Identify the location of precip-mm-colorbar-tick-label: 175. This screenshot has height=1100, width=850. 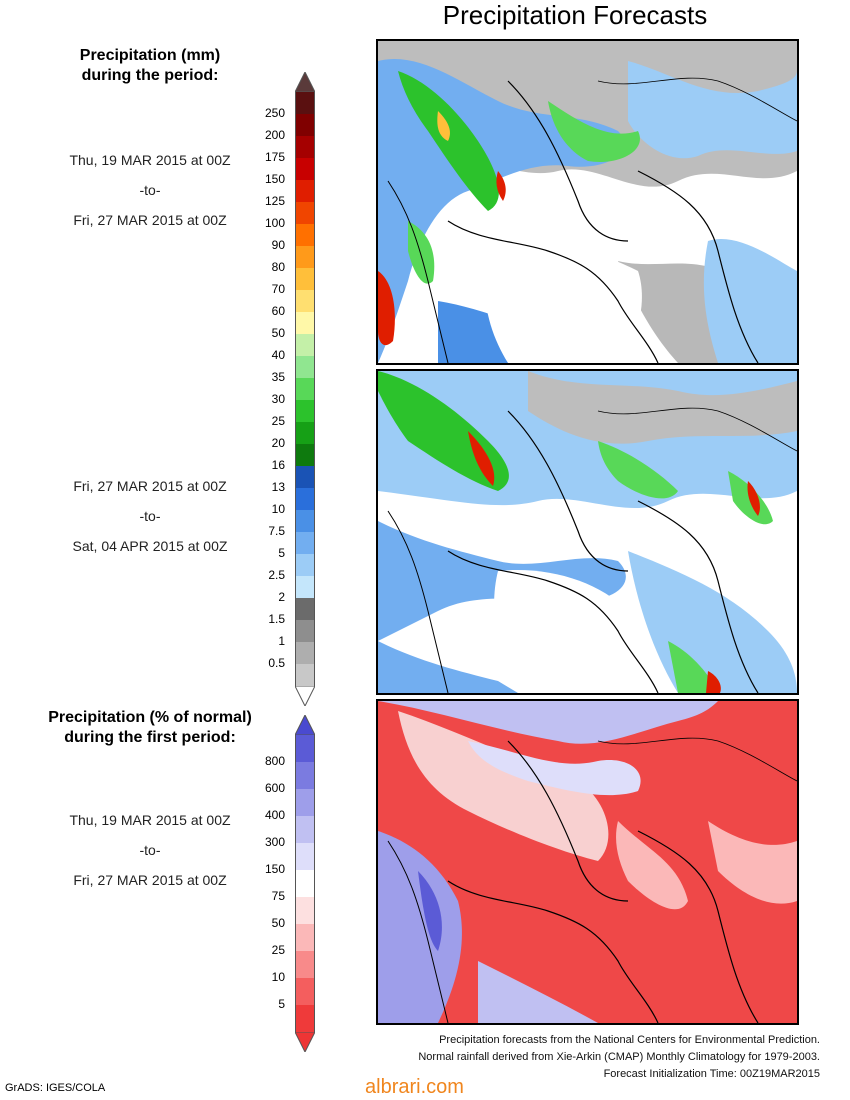
(274, 157).